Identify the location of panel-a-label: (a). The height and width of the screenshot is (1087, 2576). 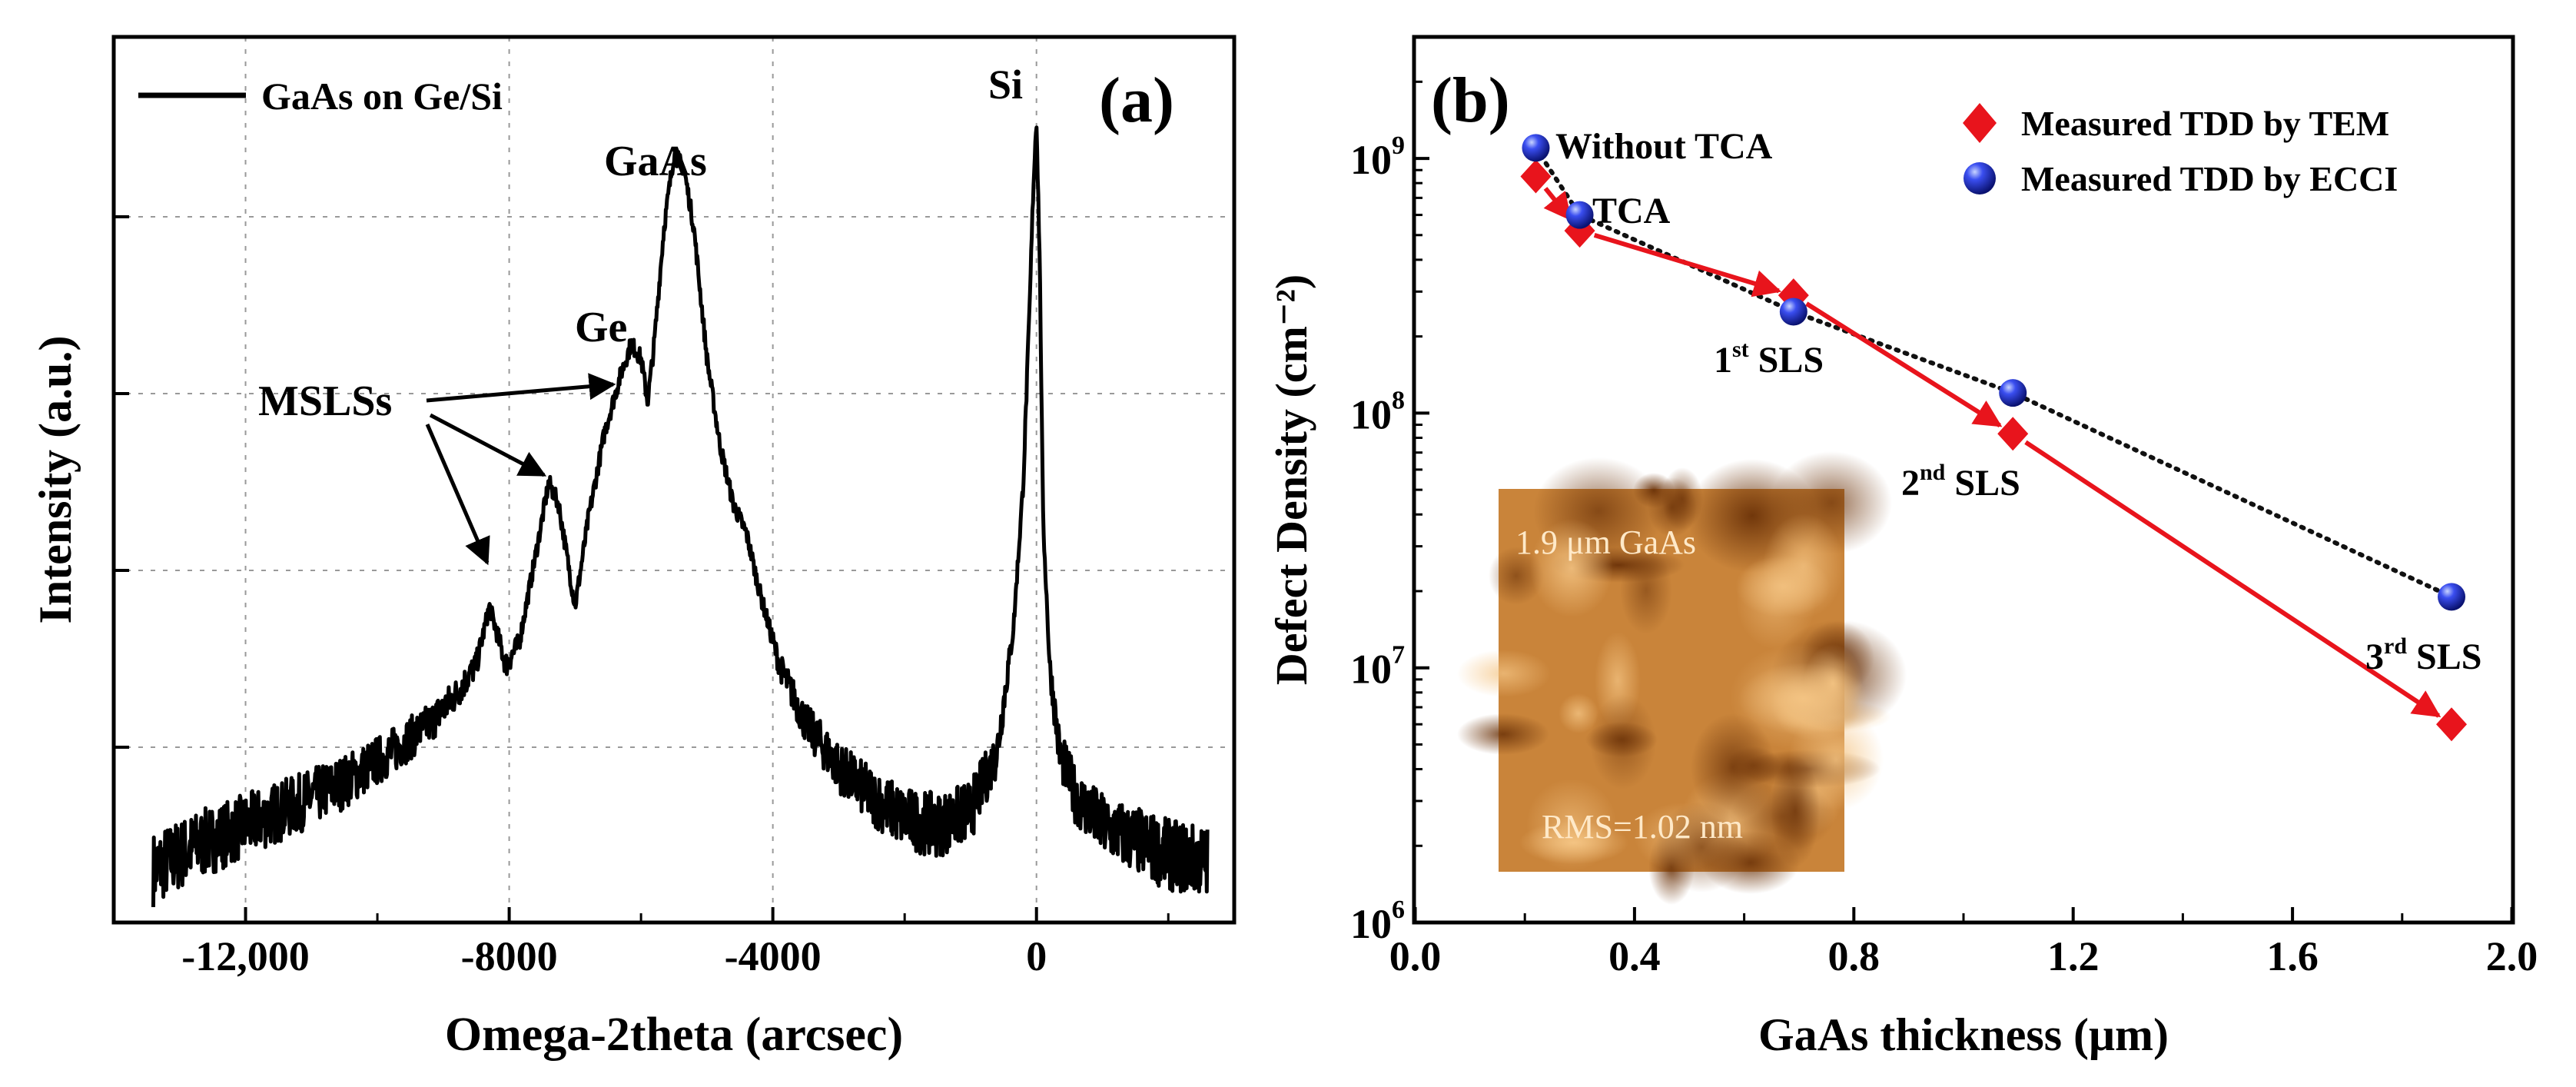
(1136, 100).